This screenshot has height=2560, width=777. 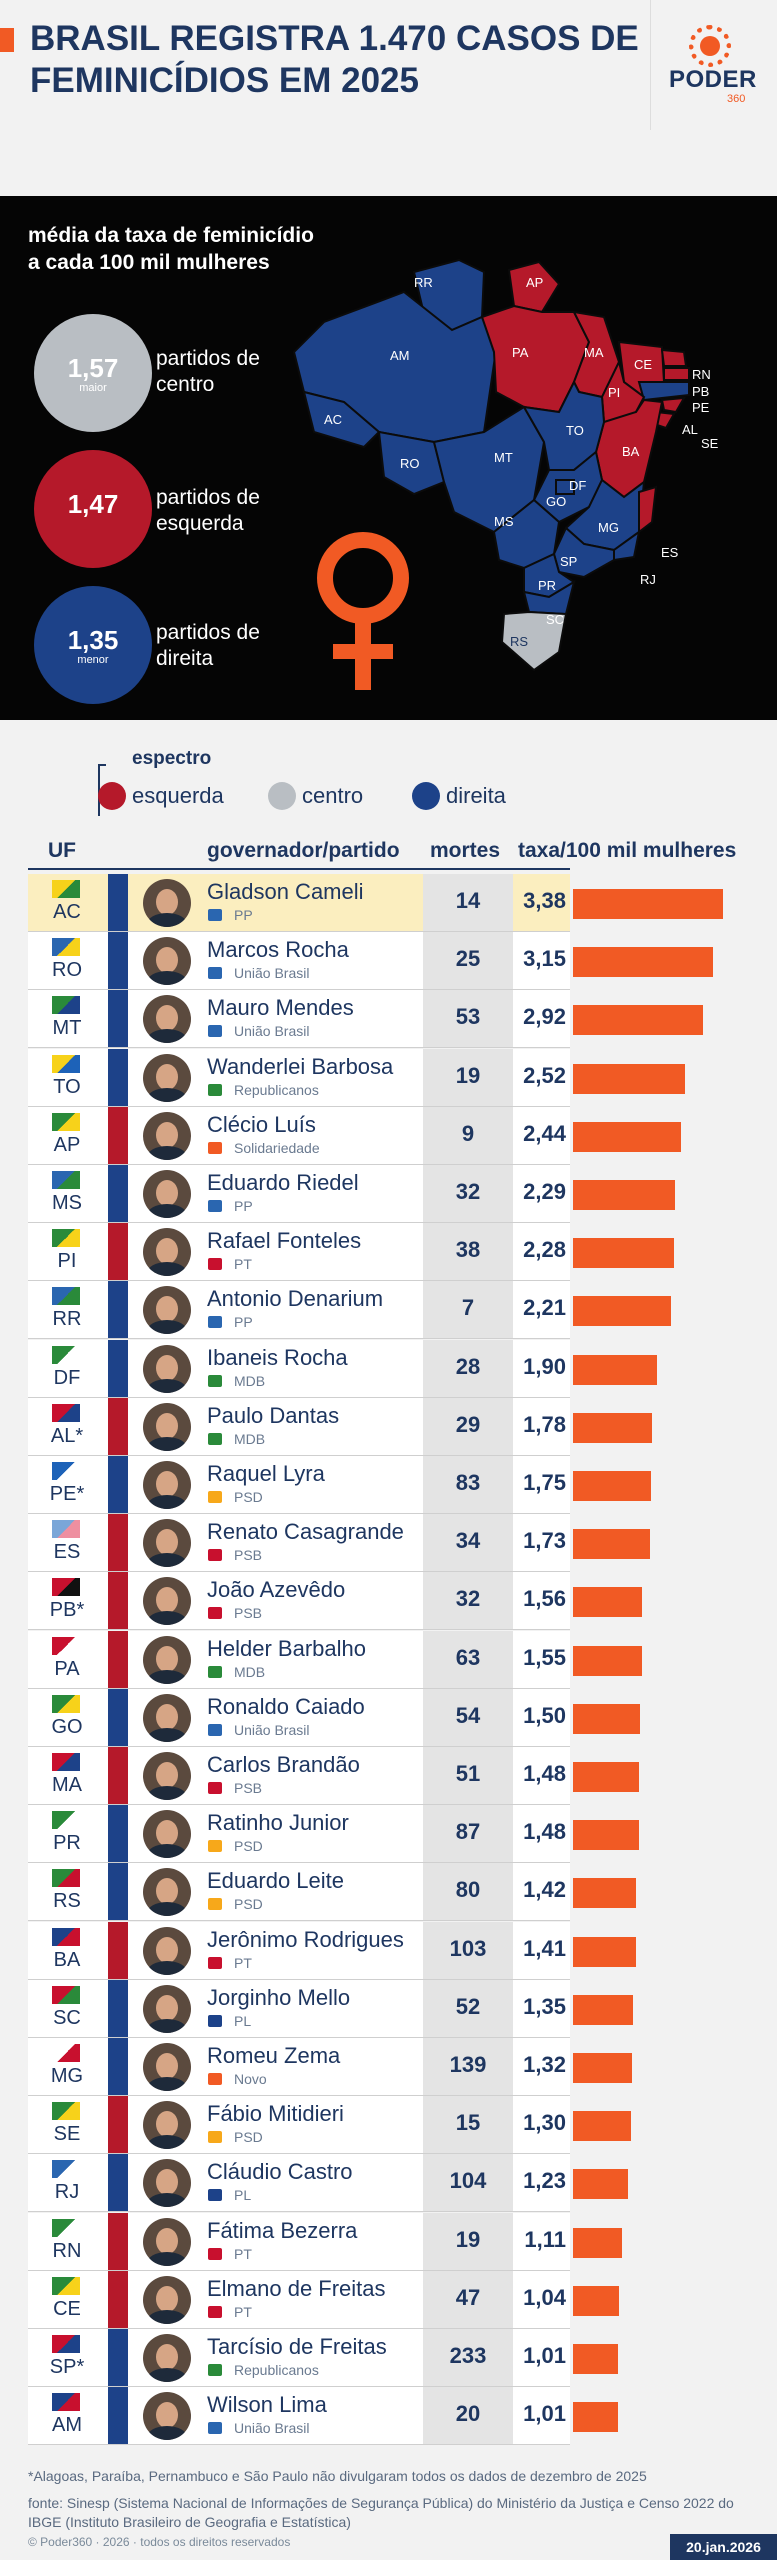 What do you see at coordinates (250, 1672) in the screenshot?
I see `party-name: MDB` at bounding box center [250, 1672].